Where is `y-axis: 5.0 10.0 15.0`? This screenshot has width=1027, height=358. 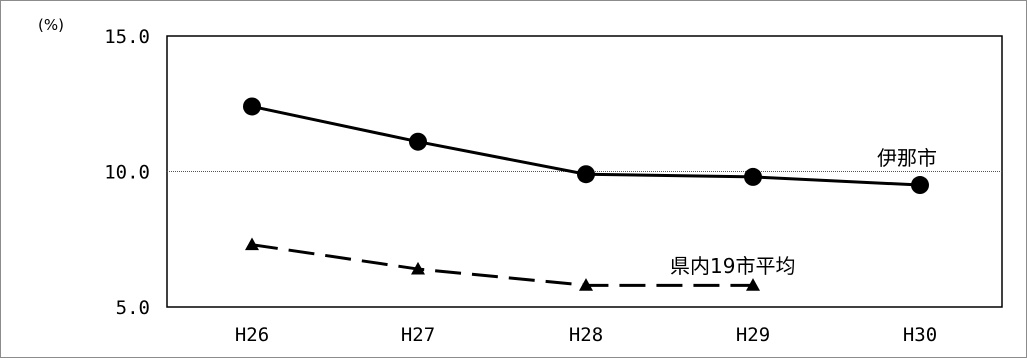 y-axis: 5.0 10.0 15.0 is located at coordinates (127, 172).